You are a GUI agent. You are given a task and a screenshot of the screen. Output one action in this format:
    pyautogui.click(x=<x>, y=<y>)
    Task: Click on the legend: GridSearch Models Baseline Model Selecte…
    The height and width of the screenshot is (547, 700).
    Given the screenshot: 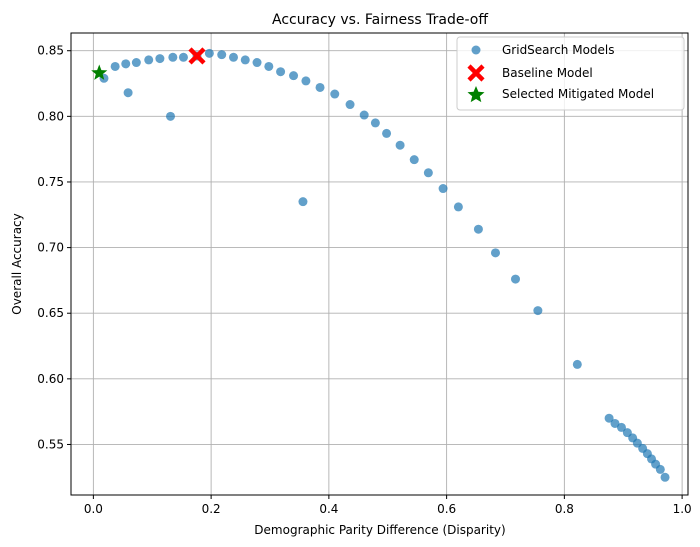 What is the action you would take?
    pyautogui.click(x=570, y=73)
    